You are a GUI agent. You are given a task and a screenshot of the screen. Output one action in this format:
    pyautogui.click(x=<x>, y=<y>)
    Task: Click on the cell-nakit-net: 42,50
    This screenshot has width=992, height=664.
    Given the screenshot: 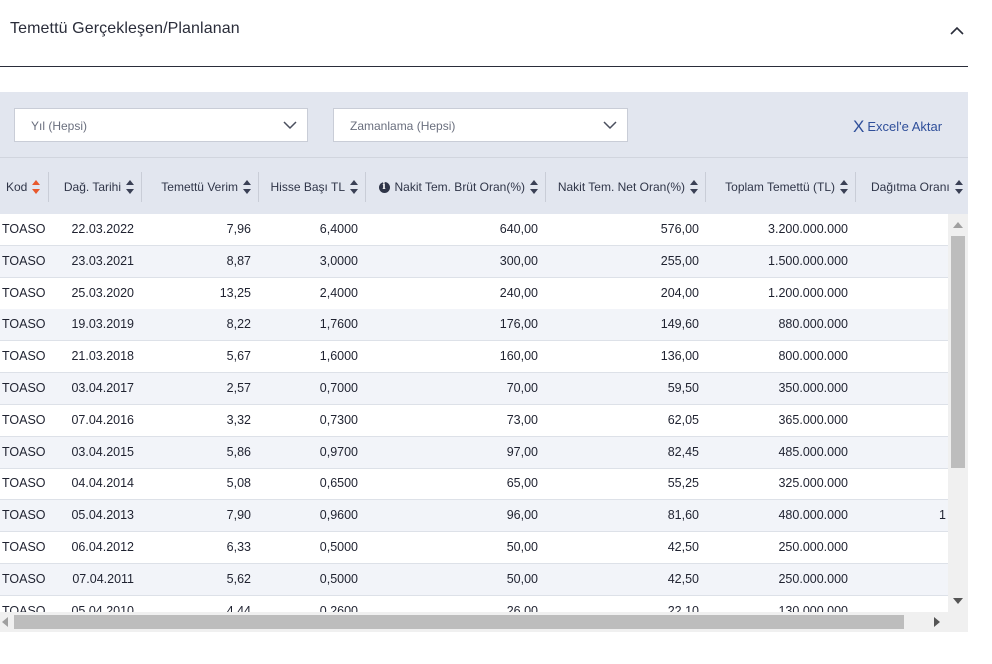 What is the action you would take?
    pyautogui.click(x=683, y=547)
    